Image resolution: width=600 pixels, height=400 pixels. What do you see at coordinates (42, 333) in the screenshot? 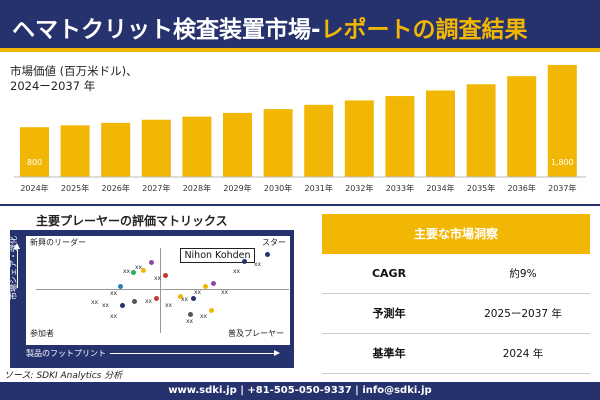
I see `quadrant-bottom-left: 参加者` at bounding box center [42, 333].